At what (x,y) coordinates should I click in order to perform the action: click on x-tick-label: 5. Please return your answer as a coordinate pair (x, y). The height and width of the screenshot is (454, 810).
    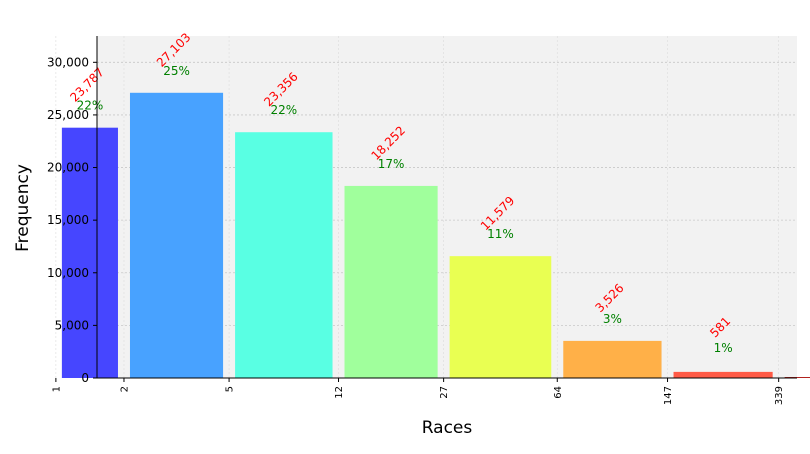
    Looking at the image, I should click on (230, 389).